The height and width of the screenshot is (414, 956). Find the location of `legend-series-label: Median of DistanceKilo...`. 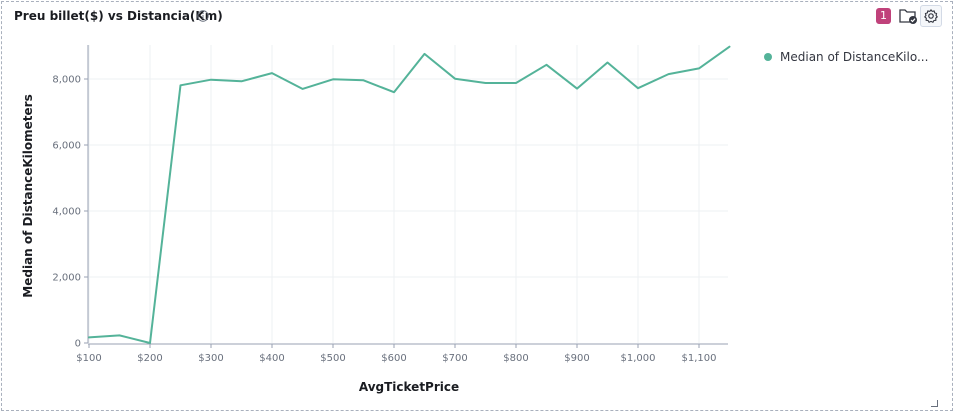

legend-series-label: Median of DistanceKilo... is located at coordinates (854, 57).